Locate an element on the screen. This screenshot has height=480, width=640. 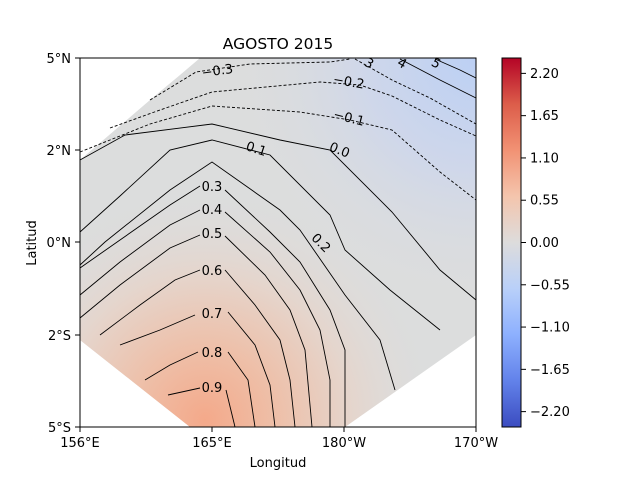
colorbar-tick-label: −0.55 is located at coordinates (550, 285).